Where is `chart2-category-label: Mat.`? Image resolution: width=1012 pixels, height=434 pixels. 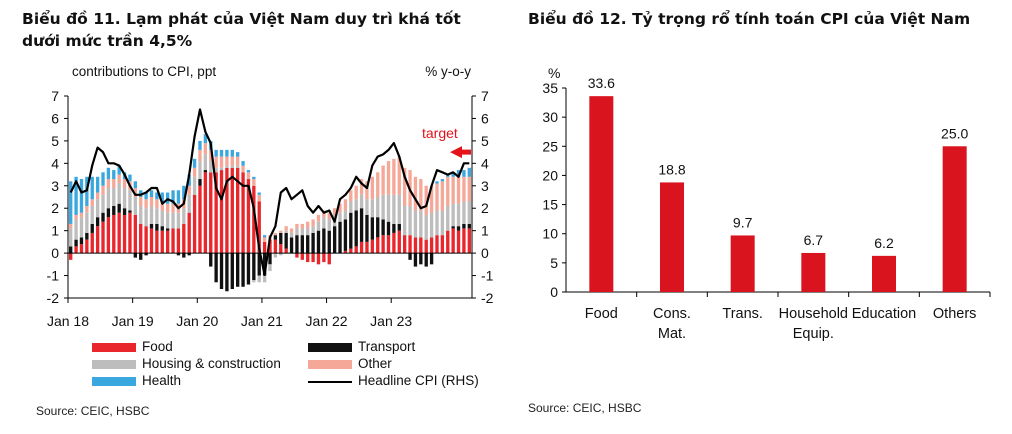 chart2-category-label: Mat. is located at coordinates (672, 334).